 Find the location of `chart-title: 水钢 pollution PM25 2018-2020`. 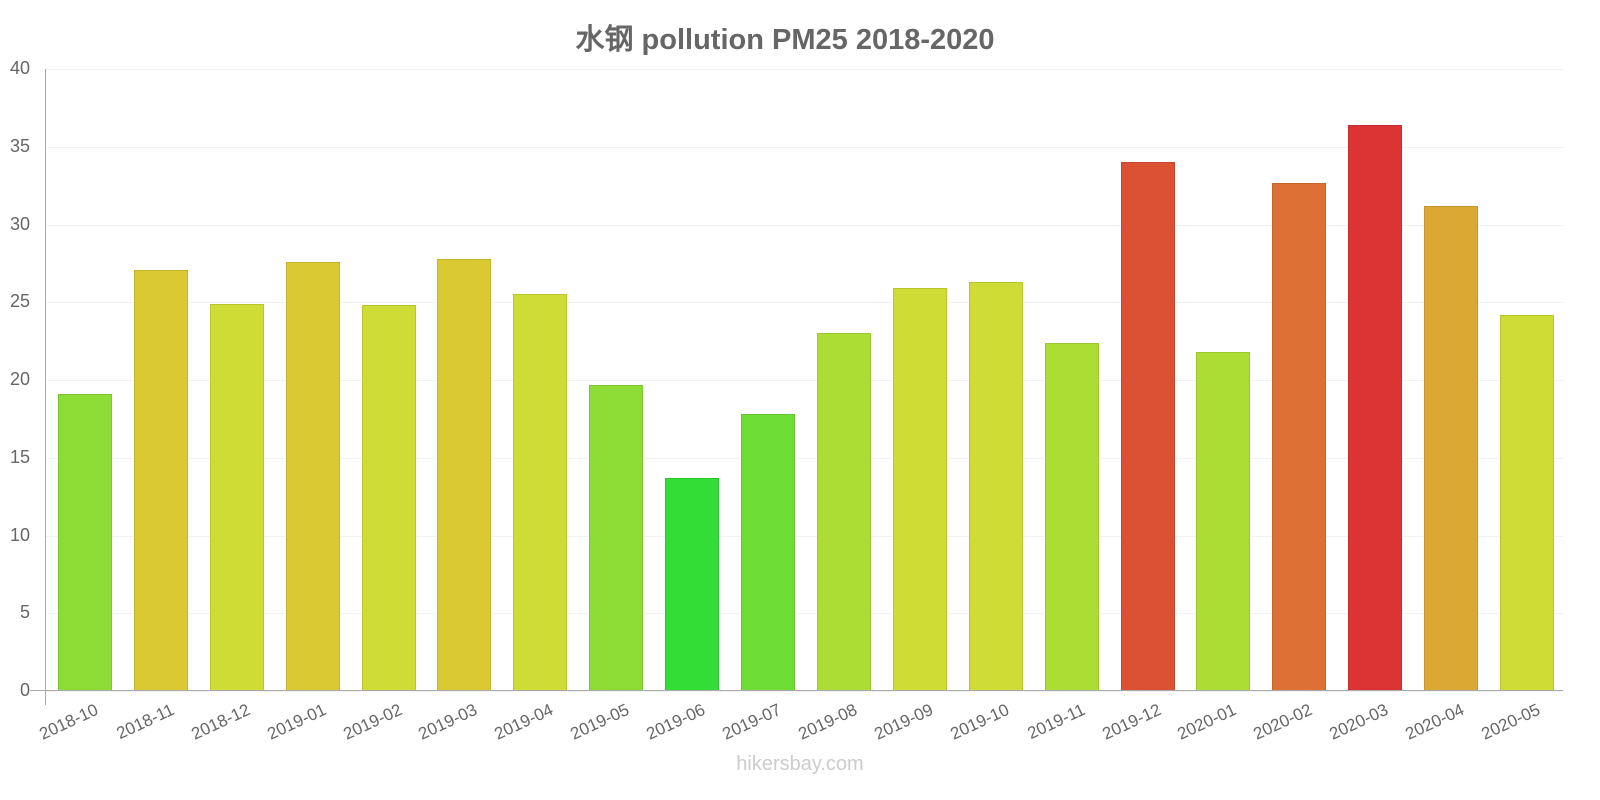

chart-title: 水钢 pollution PM25 2018-2020 is located at coordinates (785, 40).